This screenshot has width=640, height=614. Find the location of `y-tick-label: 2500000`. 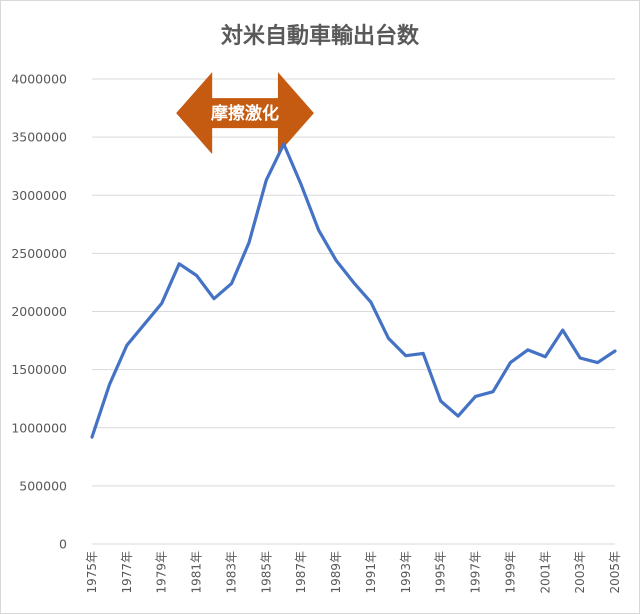

y-tick-label: 2500000 is located at coordinates (39, 253).